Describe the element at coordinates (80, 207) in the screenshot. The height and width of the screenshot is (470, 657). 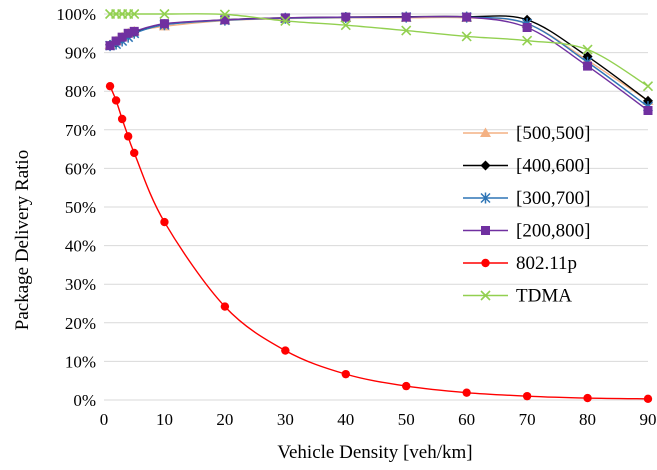
I see `y-tick-label: 50%` at that location.